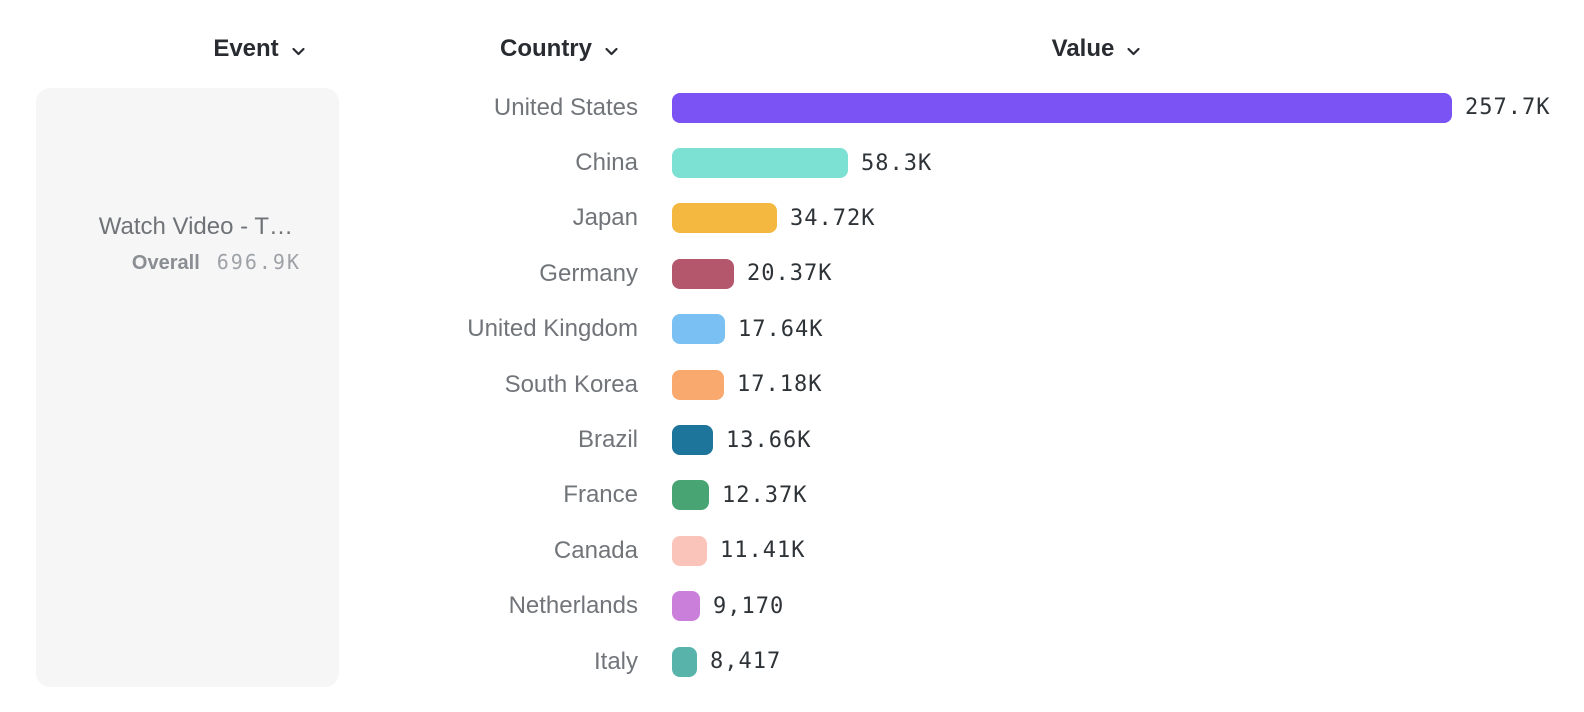  Describe the element at coordinates (588, 273) in the screenshot. I see `country-label: Germany` at that location.